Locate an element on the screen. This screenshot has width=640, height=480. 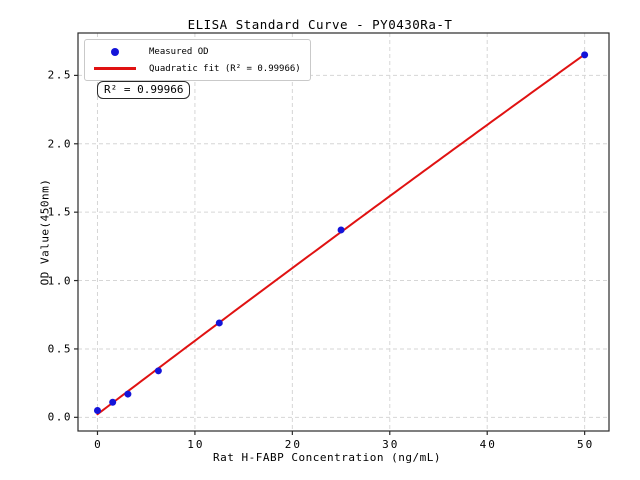
x-tick-label: 30 is located at coordinates (391, 444).